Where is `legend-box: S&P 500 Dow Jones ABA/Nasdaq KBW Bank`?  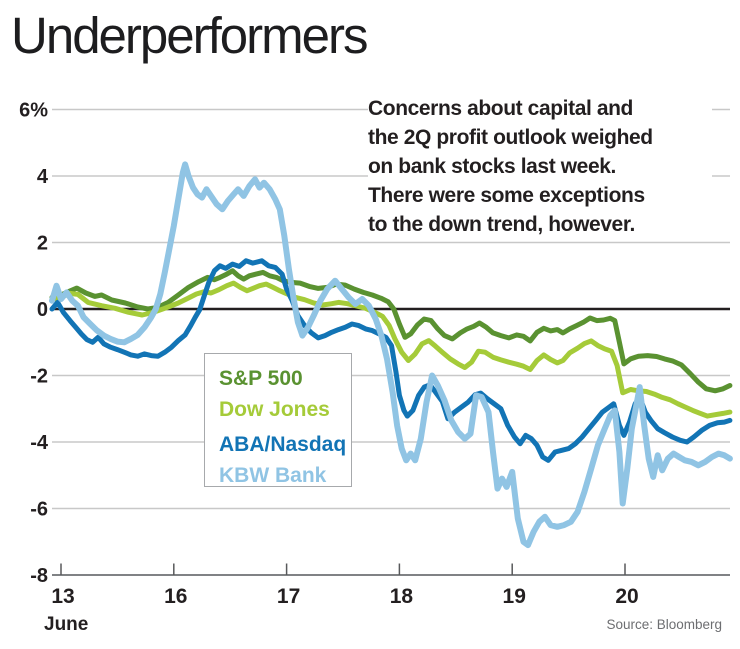
legend-box: S&P 500 Dow Jones ABA/Nasdaq KBW Bank is located at coordinates (278, 420).